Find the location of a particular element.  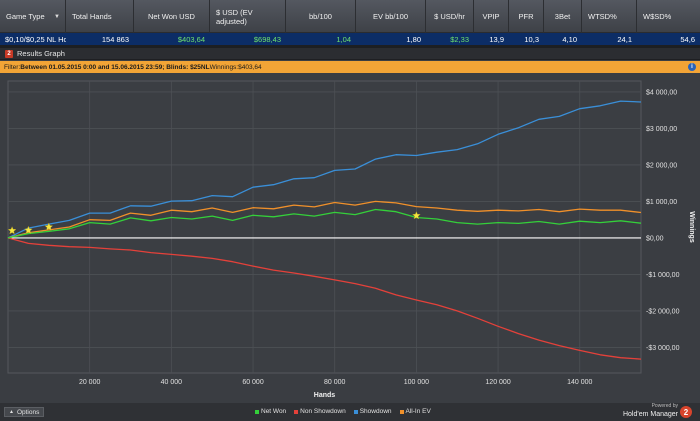

panel-title: Results Graph is located at coordinates (41, 53).